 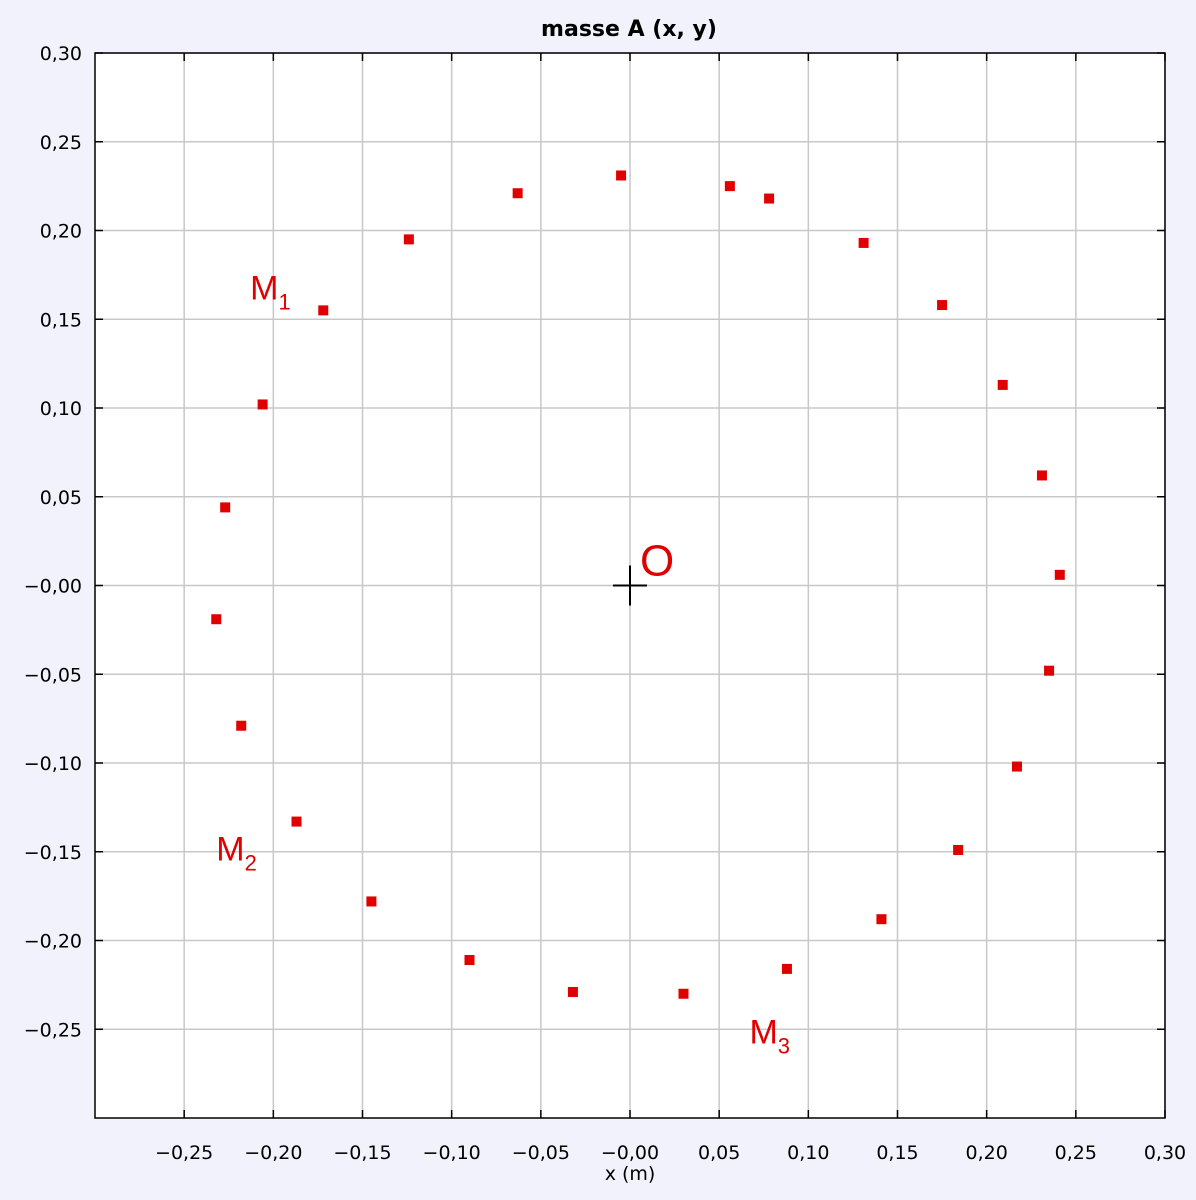 What do you see at coordinates (61, 320) in the screenshot?
I see `y-tick-label: 0,15` at bounding box center [61, 320].